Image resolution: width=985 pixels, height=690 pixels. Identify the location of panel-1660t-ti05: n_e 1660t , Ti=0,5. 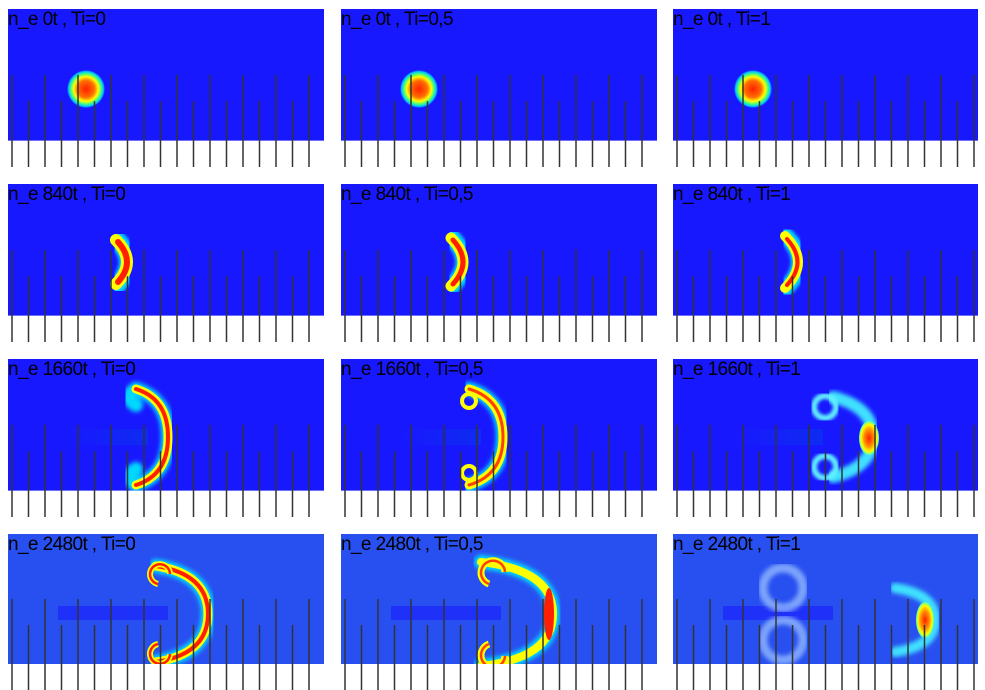
(499, 438).